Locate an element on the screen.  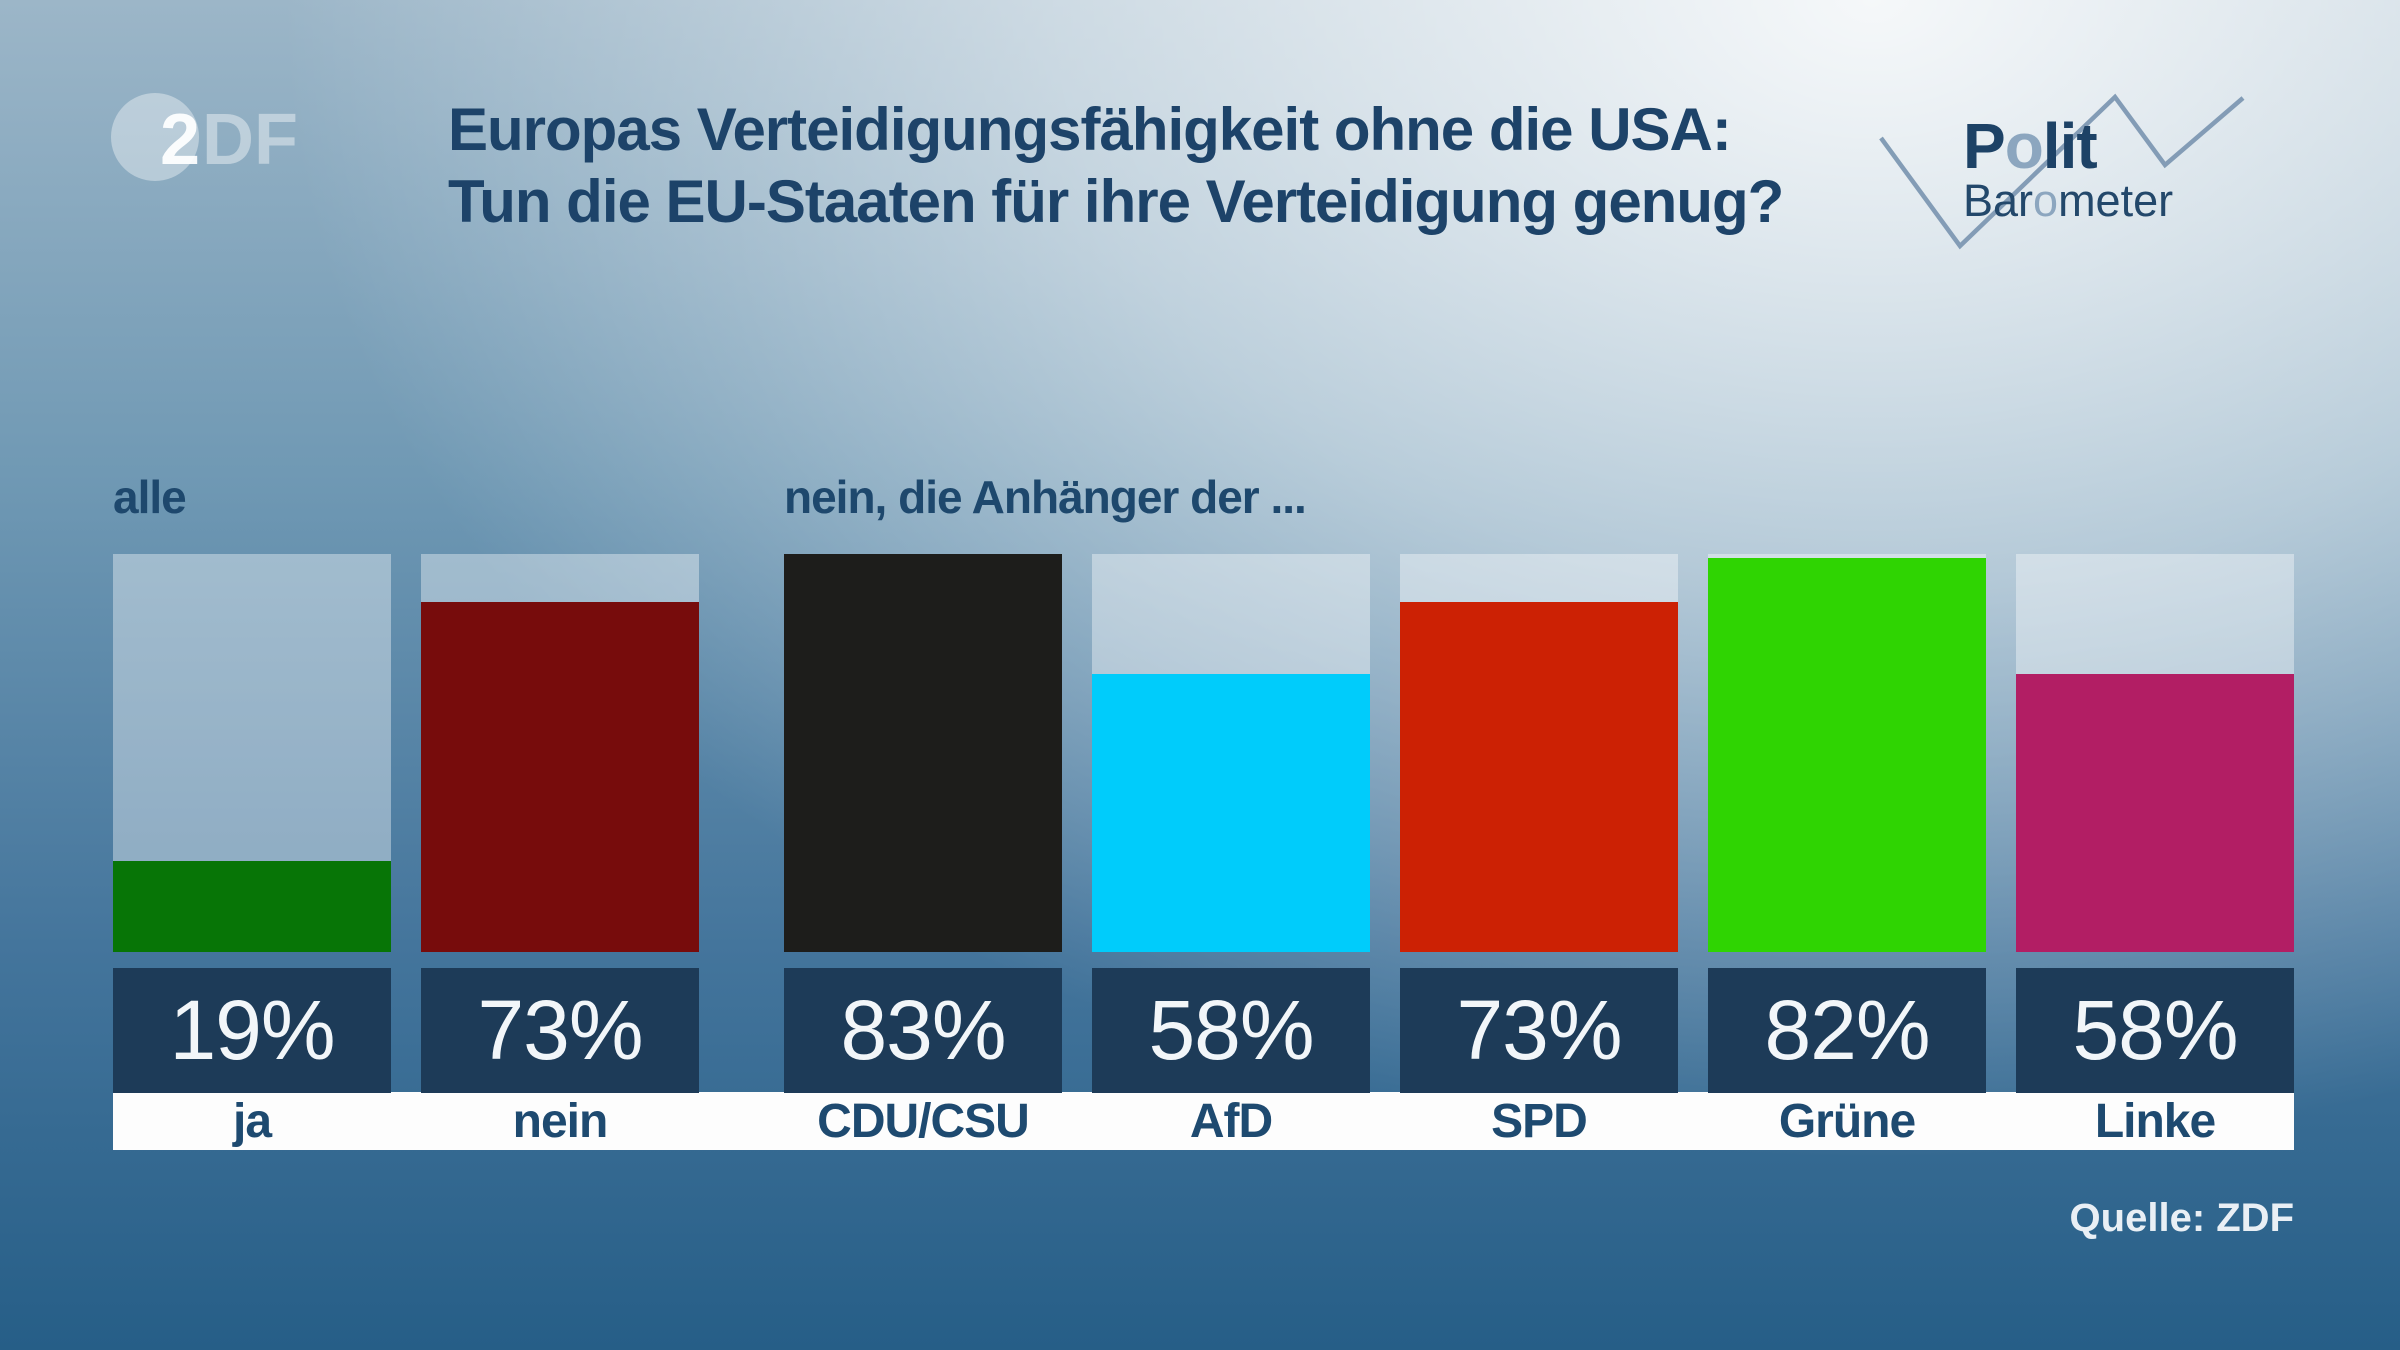
politbarometer-logo-polit: Polit is located at coordinates (2030, 146).